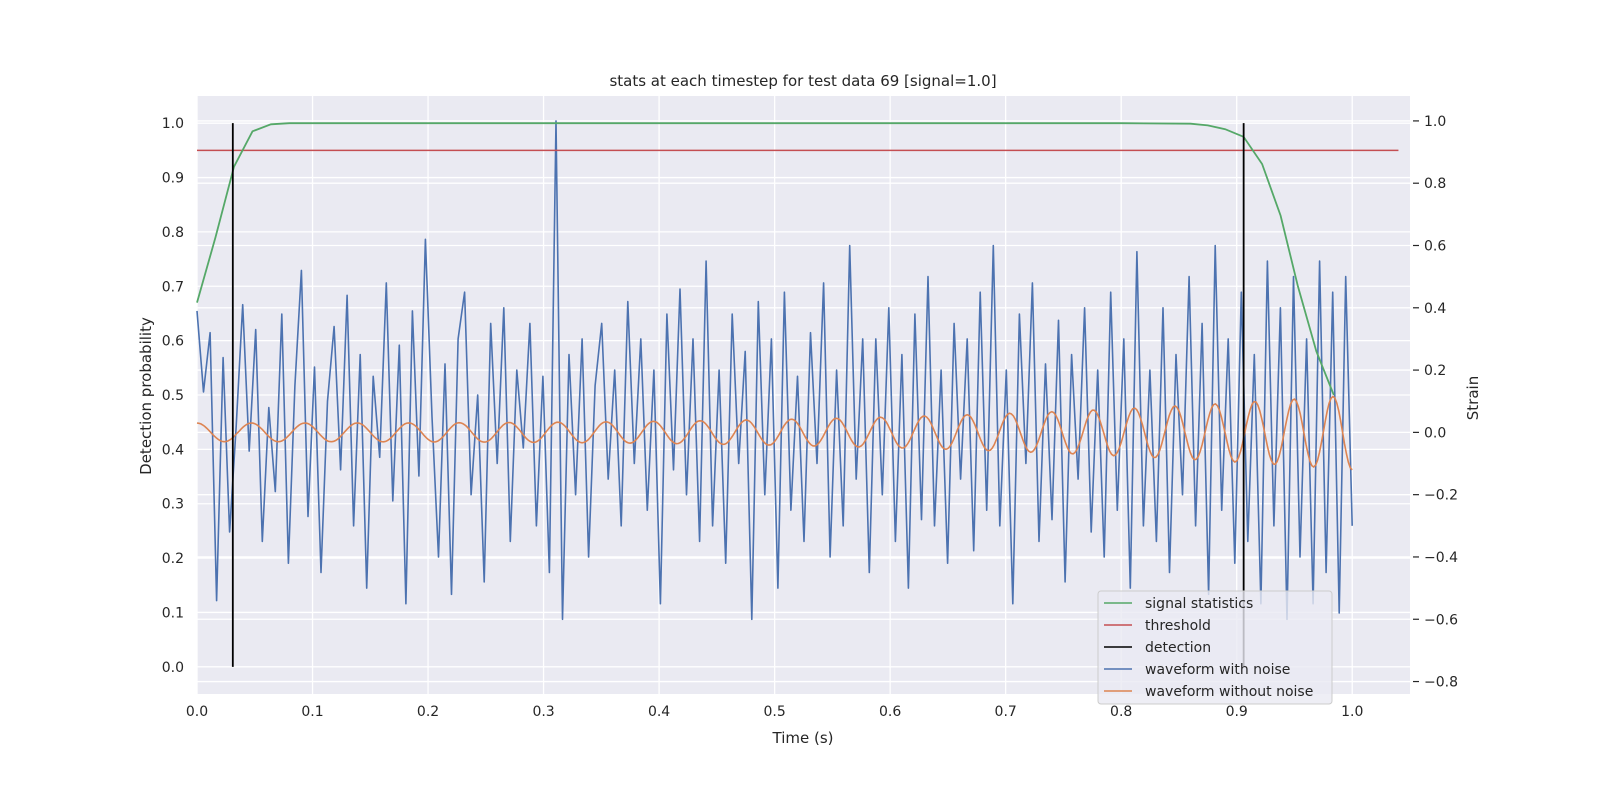 Image resolution: width=1600 pixels, height=800 pixels. I want to click on legend-item-detection: detection, so click(1157, 648).